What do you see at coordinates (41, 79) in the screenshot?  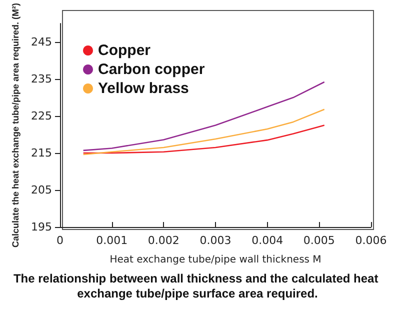 I see `y-tick-label: 235` at bounding box center [41, 79].